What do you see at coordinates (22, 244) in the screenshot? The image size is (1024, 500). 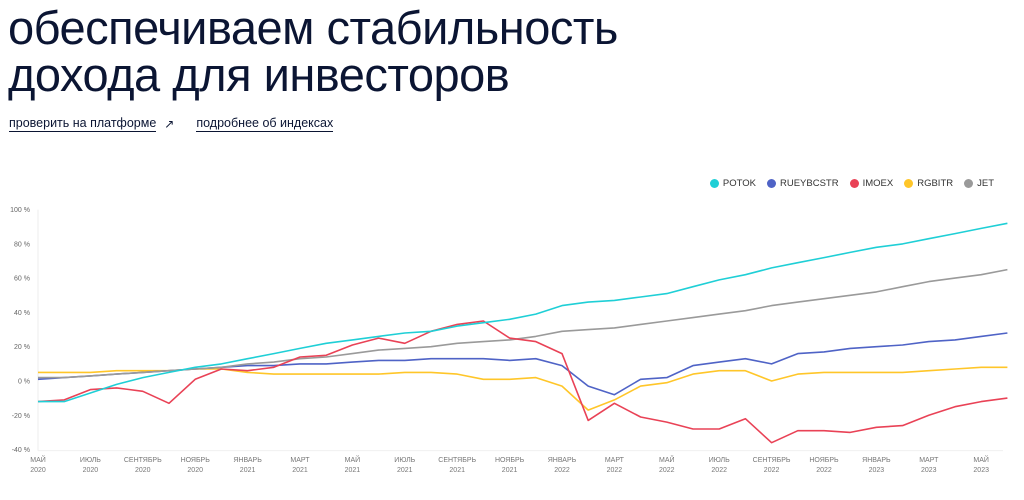 I see `y-tick-label: 80 %` at bounding box center [22, 244].